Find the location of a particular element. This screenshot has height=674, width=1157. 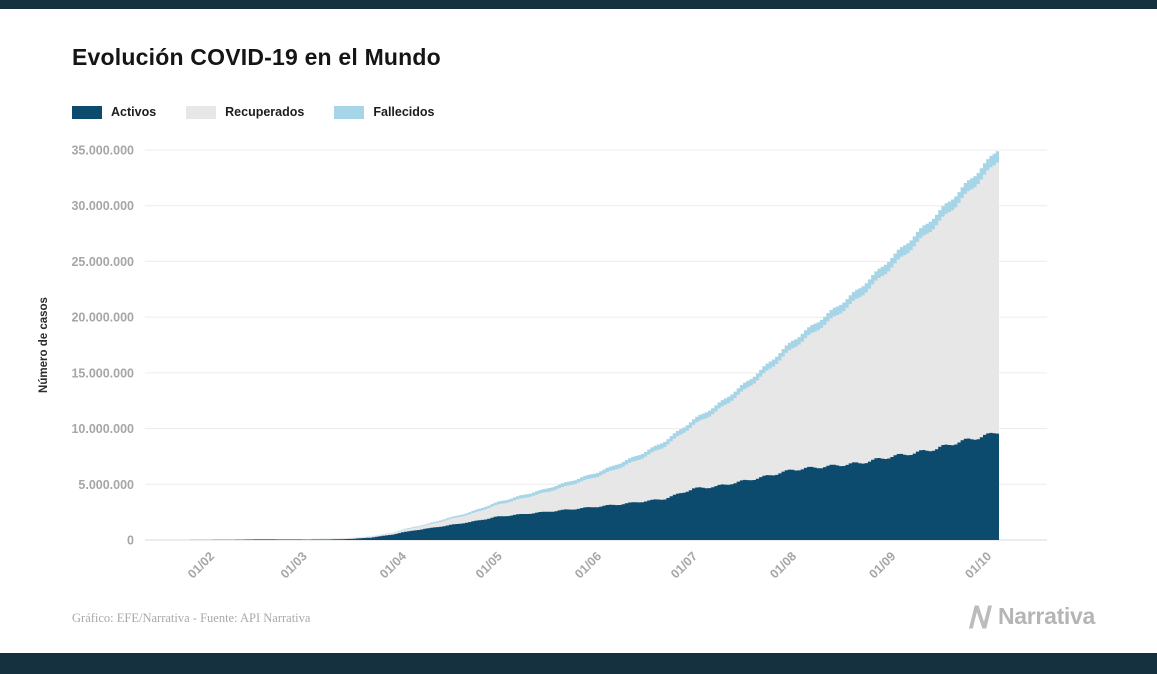

legend-item-recuperados: Recuperados is located at coordinates (245, 112).